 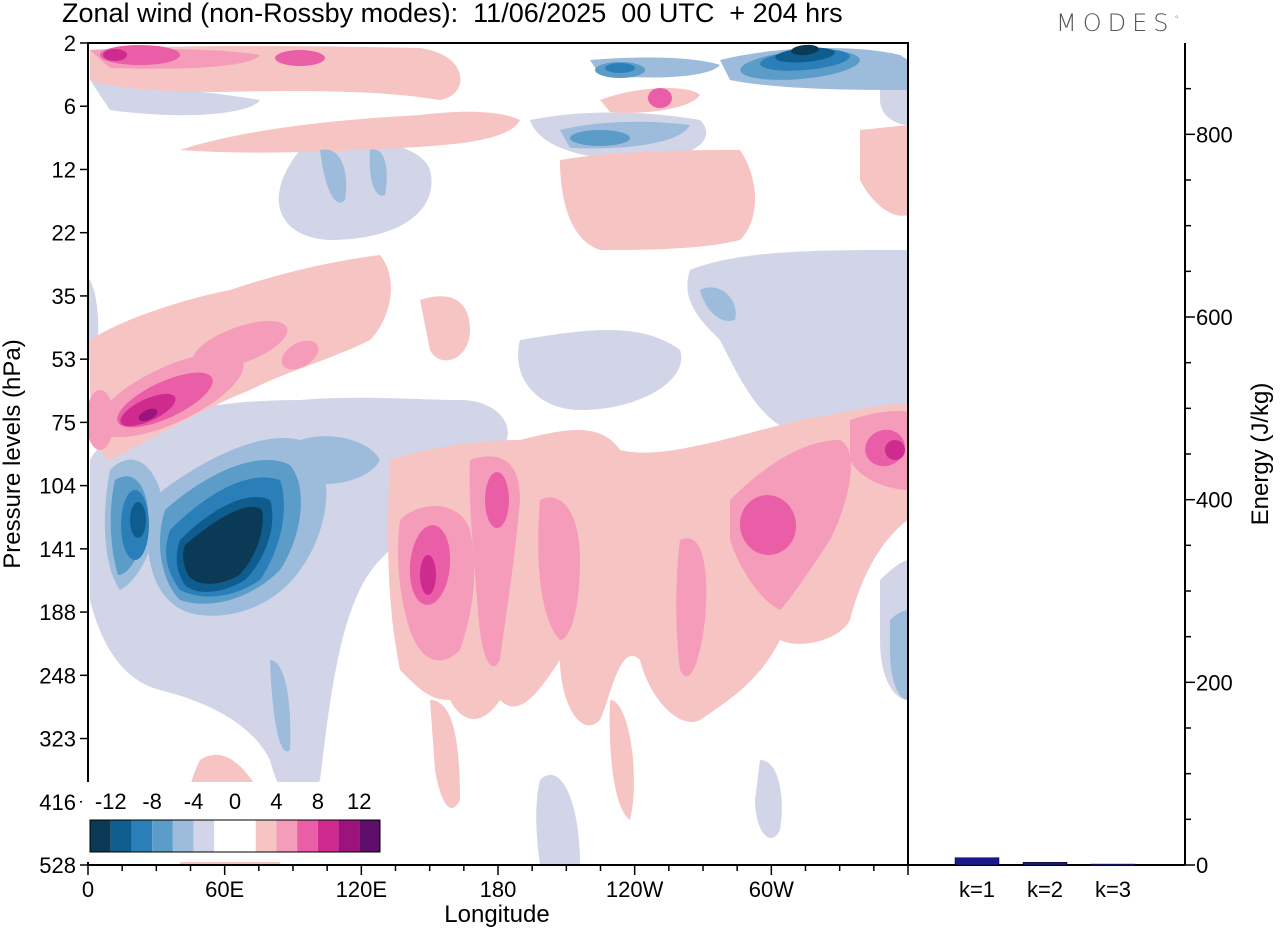 What do you see at coordinates (194, 801) in the screenshot?
I see `colorbar-label: -4` at bounding box center [194, 801].